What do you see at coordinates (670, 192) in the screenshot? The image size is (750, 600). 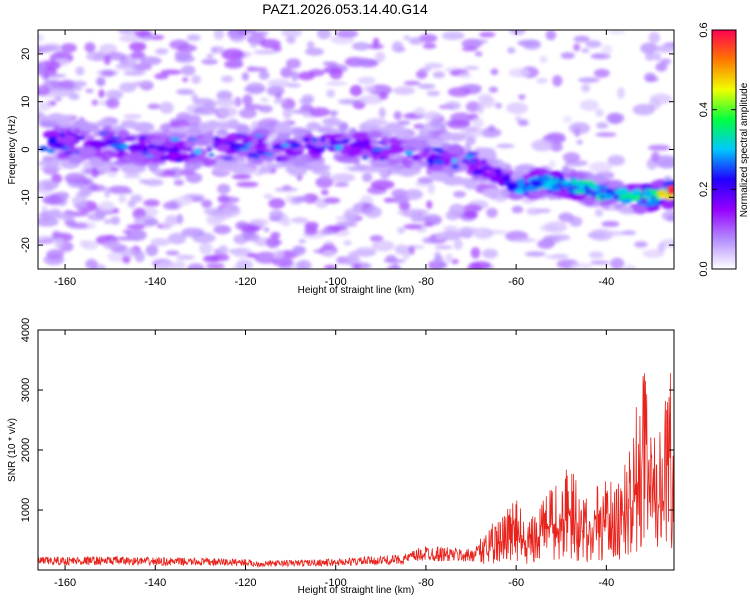 I see `max-peak-blob` at bounding box center [670, 192].